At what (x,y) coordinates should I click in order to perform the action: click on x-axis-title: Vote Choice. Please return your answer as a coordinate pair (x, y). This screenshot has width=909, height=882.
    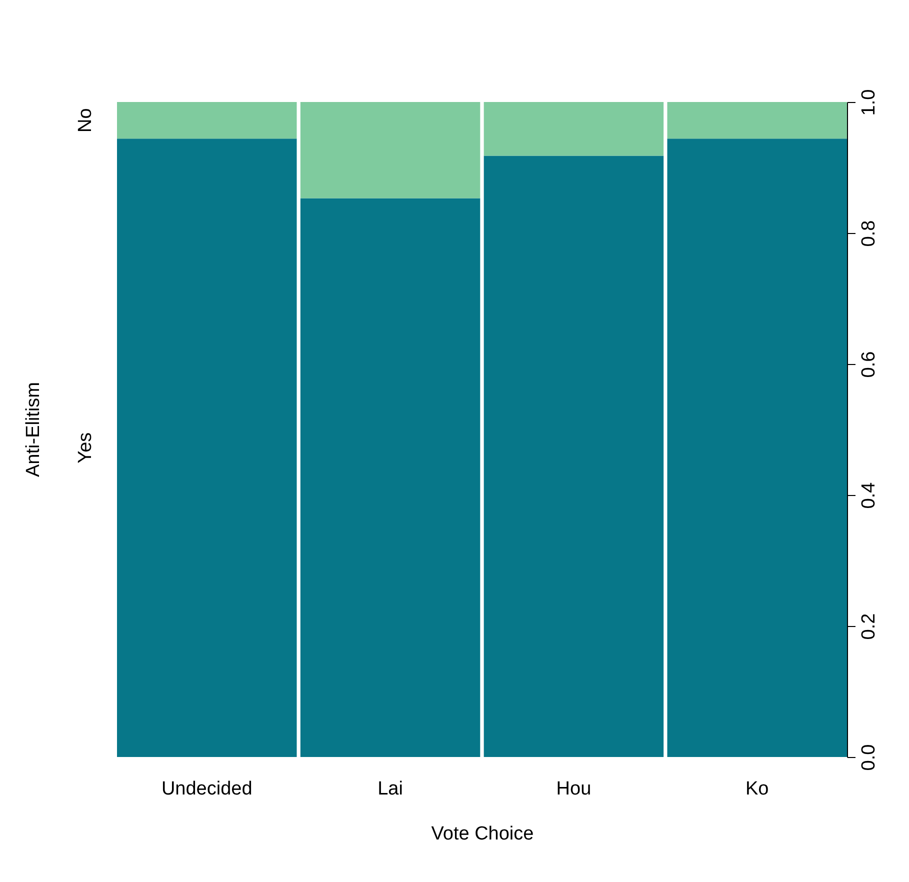
    Looking at the image, I should click on (482, 834).